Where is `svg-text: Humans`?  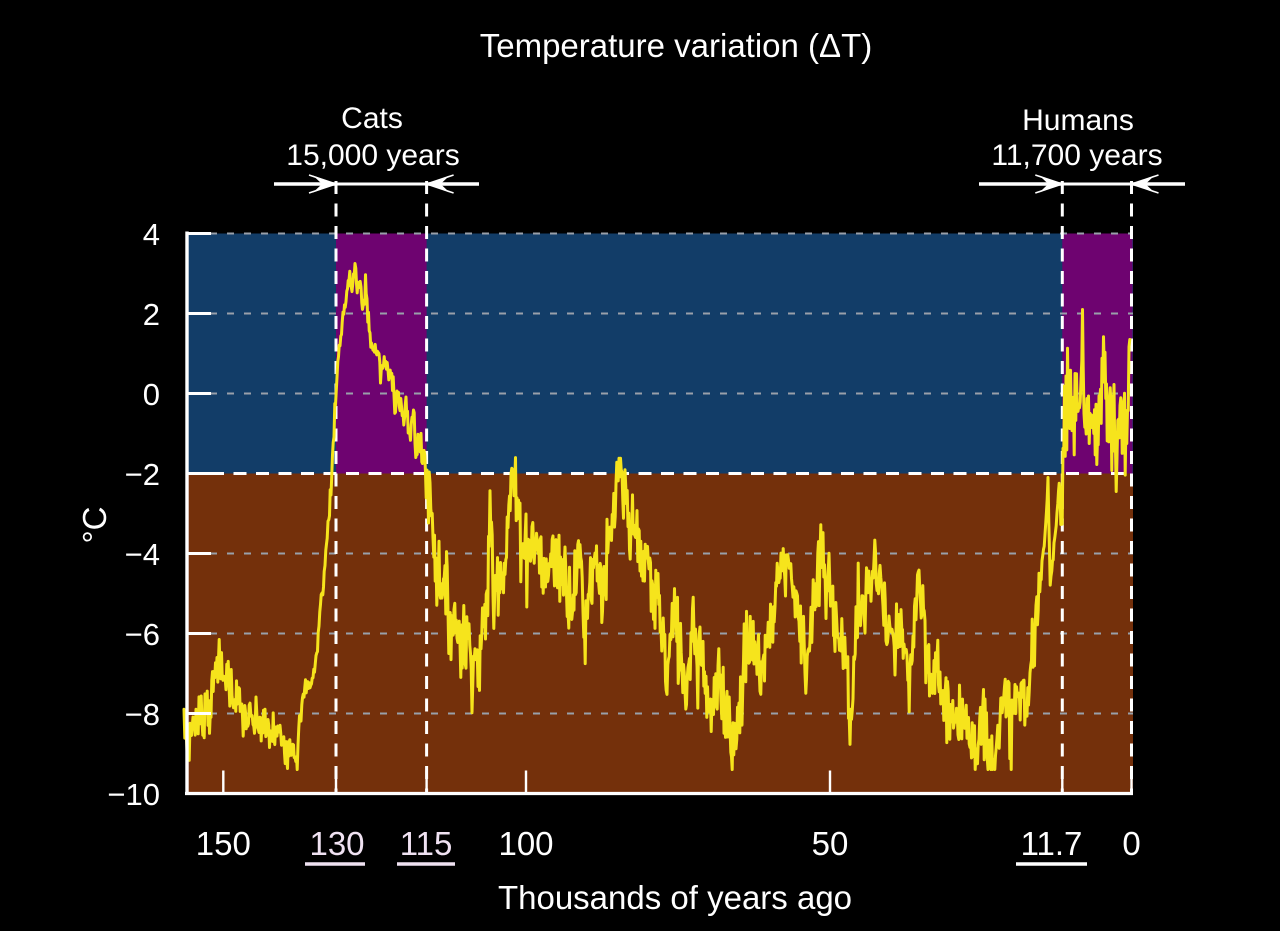 svg-text: Humans is located at coordinates (1078, 120).